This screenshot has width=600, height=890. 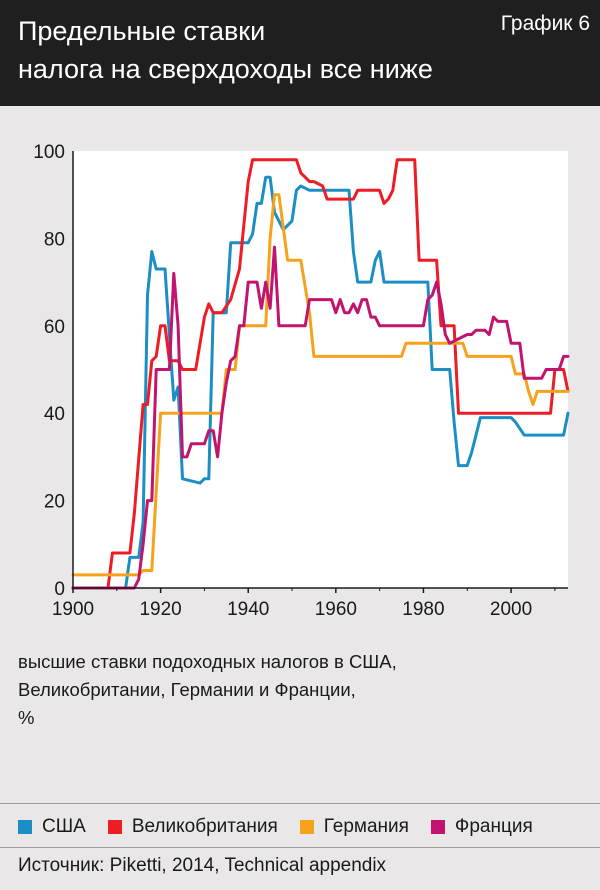 What do you see at coordinates (204, 826) in the screenshot?
I see `legend-label-2: Великобритания` at bounding box center [204, 826].